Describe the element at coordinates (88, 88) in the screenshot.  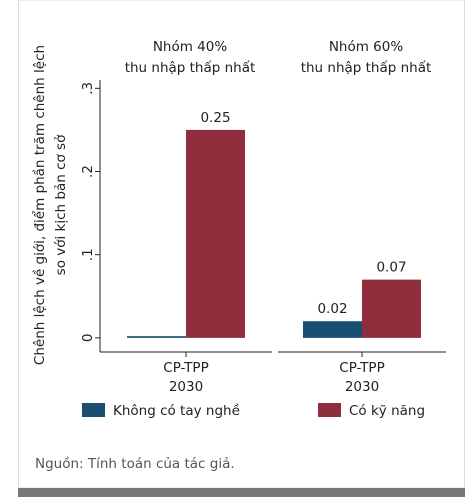
I see `y-tick-label: .3` at that location.